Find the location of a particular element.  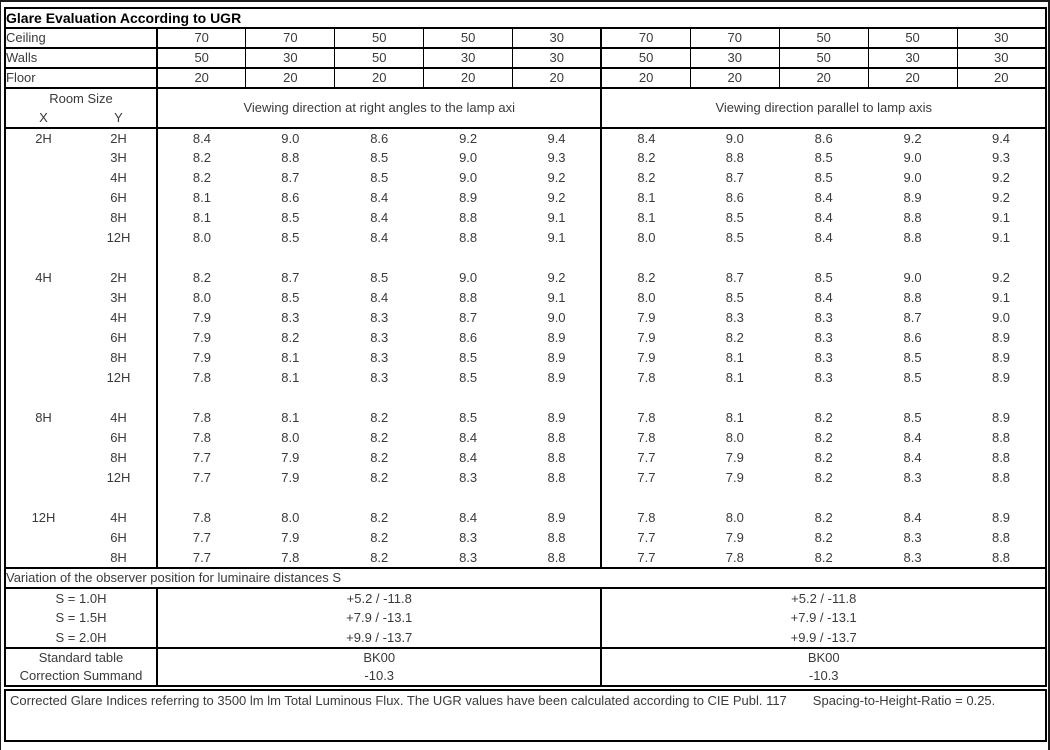

right-direction-header: Viewing direction parallel to lamp axis is located at coordinates (823, 108).